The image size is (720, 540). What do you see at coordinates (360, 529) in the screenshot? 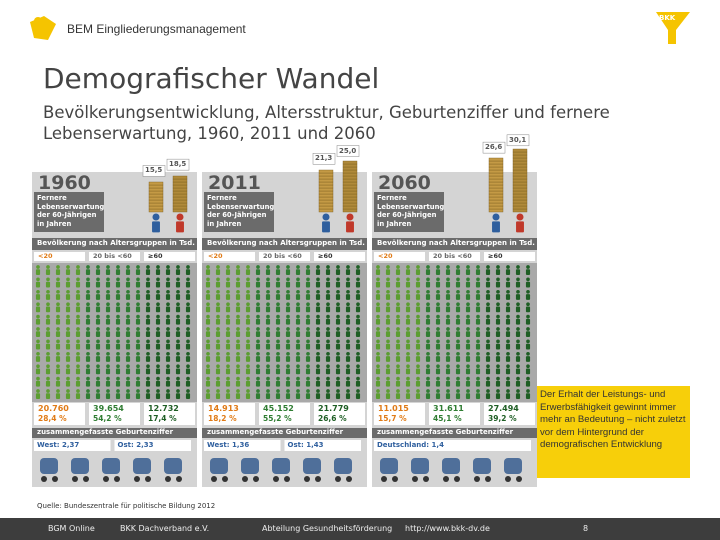
I see `footer-bar` at bounding box center [360, 529].